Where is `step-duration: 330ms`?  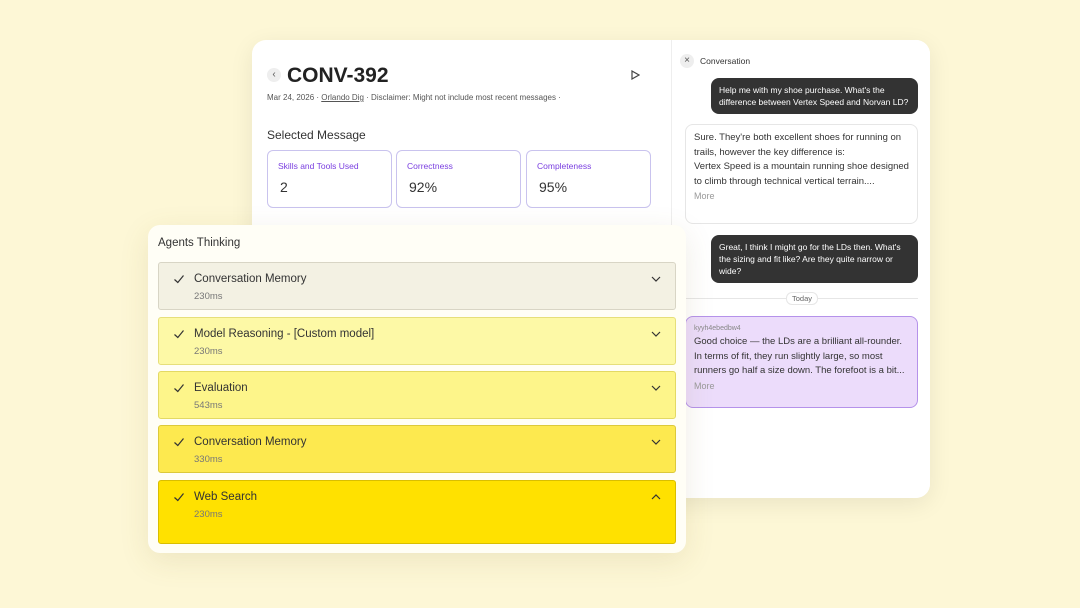
step-duration: 330ms is located at coordinates (208, 459).